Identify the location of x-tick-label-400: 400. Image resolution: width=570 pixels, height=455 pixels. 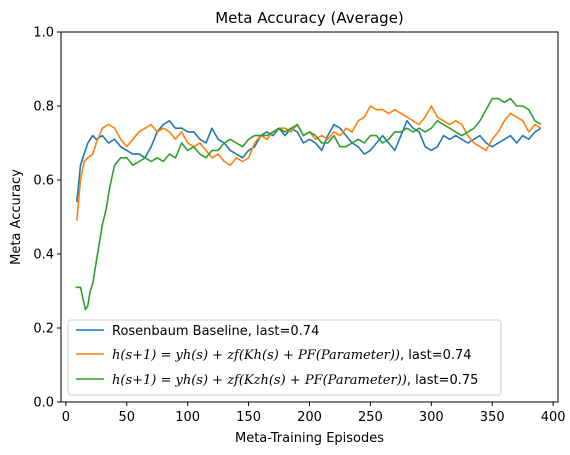
(553, 417).